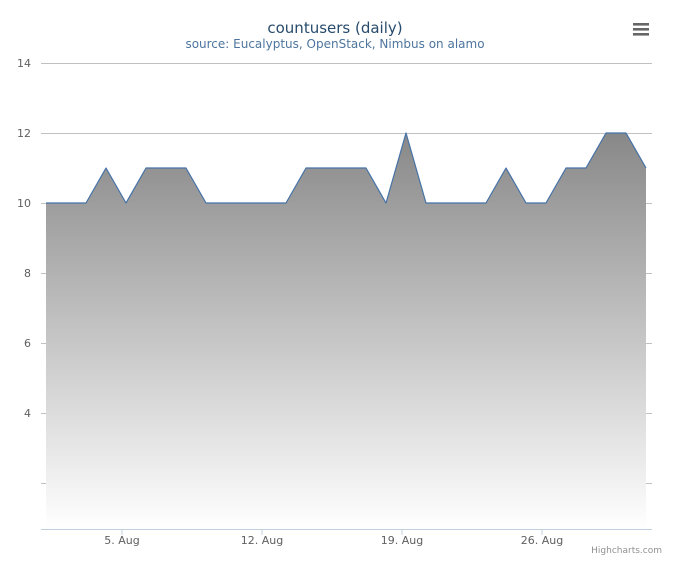 The image size is (680, 566). I want to click on y-tick-label-6: 6, so click(27, 343).